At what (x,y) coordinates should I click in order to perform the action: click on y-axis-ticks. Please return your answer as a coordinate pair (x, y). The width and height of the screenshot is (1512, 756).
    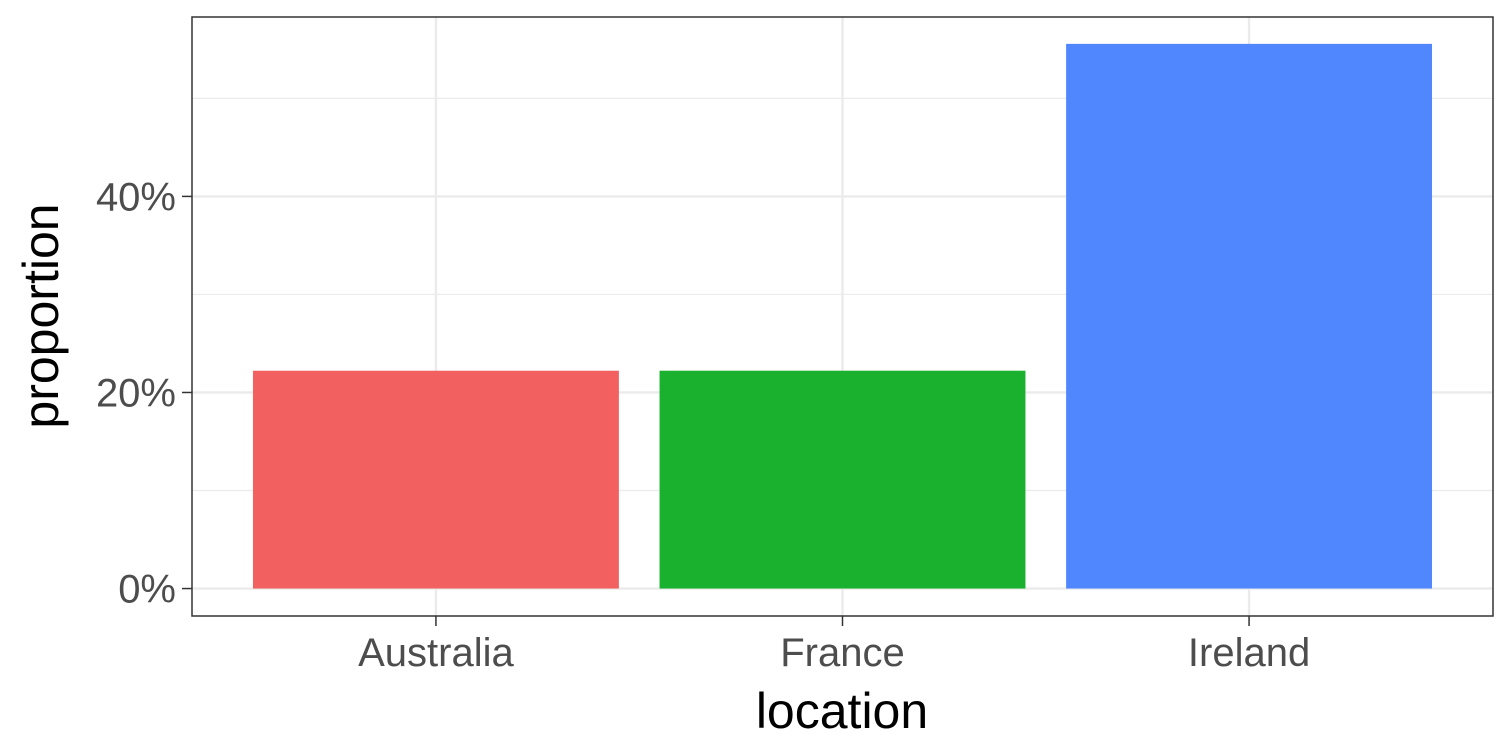
    Looking at the image, I should click on (187, 392).